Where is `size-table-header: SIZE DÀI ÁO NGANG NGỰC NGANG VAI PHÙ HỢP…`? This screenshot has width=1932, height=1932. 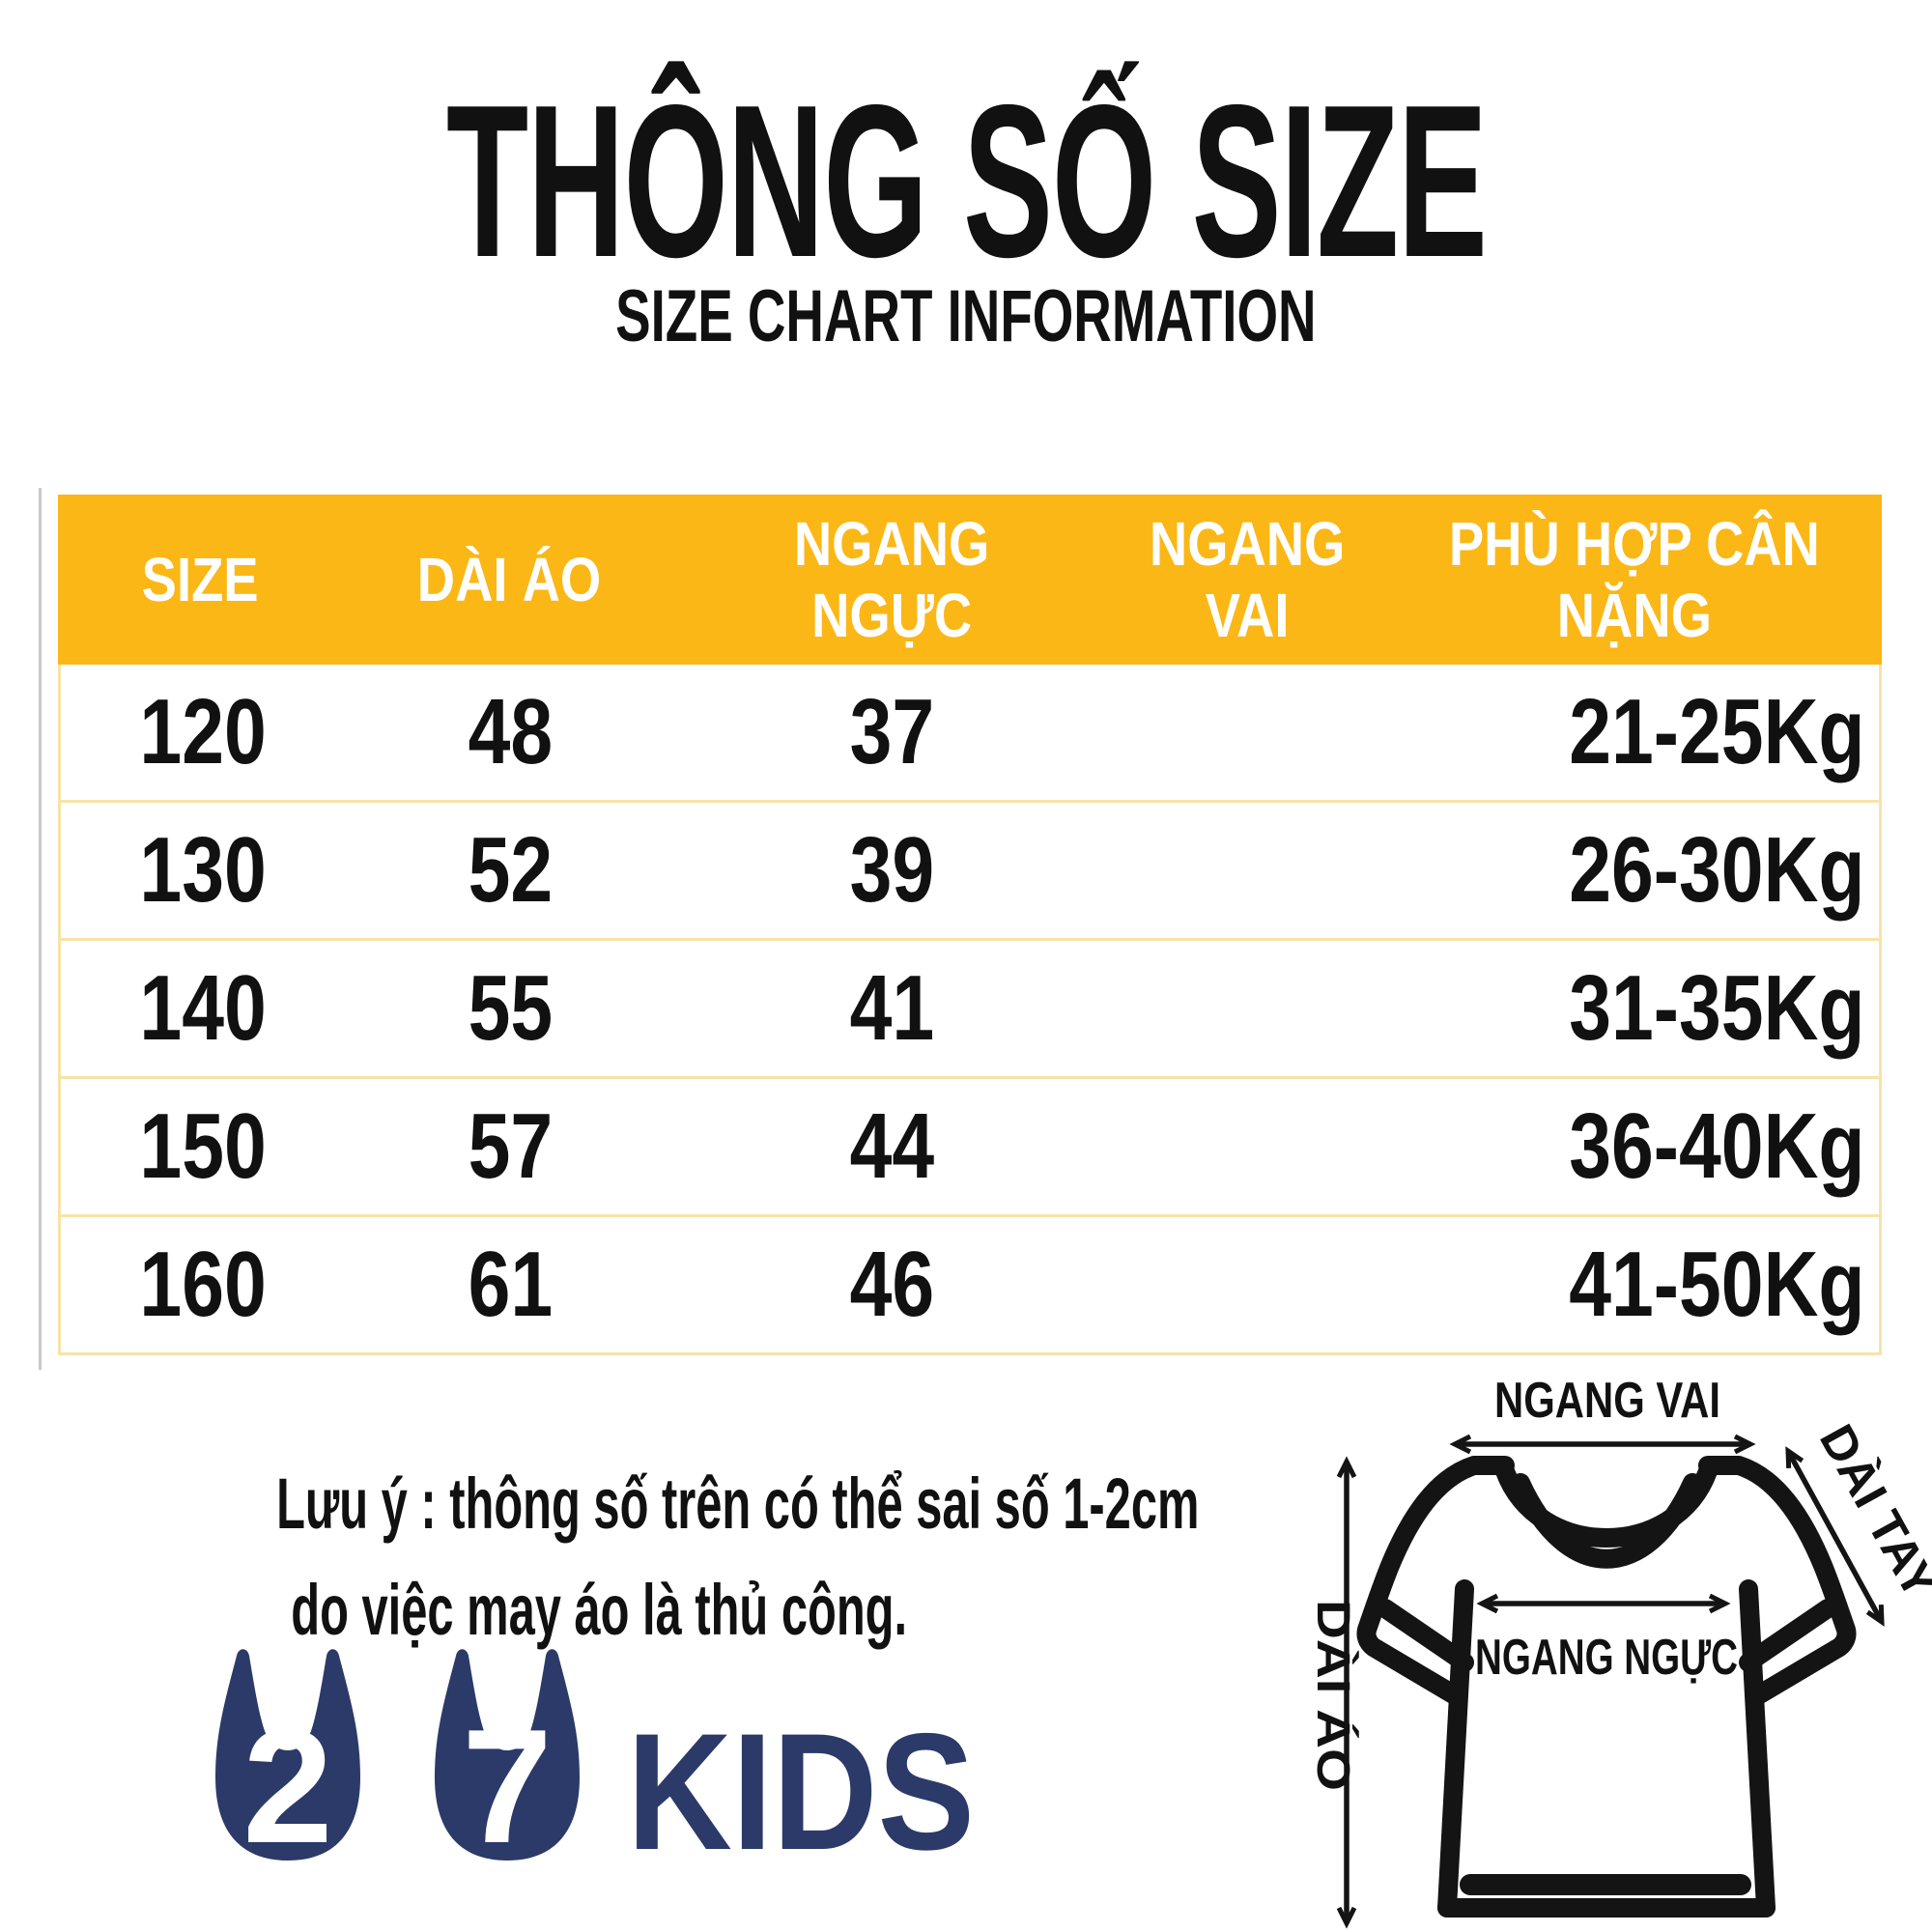 size-table-header: SIZE DÀI ÁO NGANG NGỰC NGANG VAI PHÙ HỢP… is located at coordinates (970, 580).